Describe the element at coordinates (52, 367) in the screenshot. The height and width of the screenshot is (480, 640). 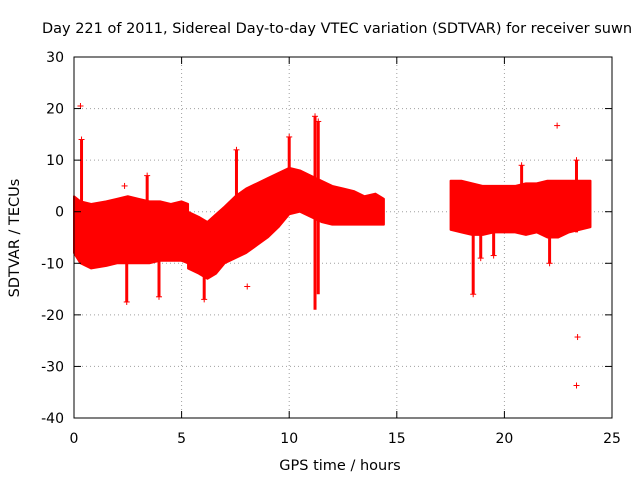
I see `y-tick-label: -30` at that location.